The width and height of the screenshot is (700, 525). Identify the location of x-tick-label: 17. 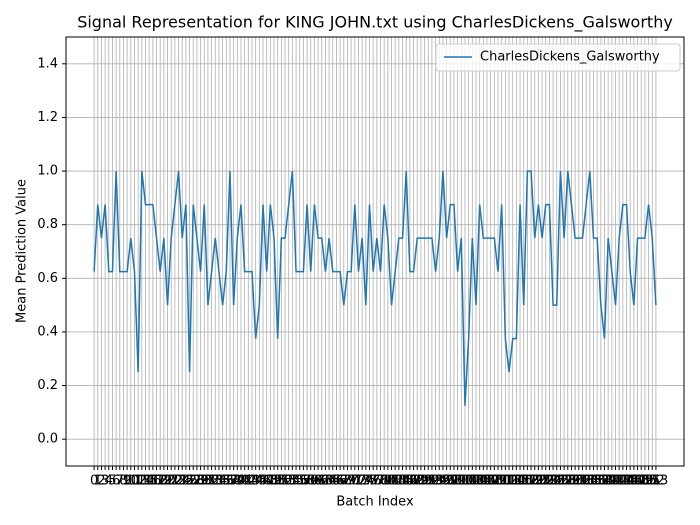
(156, 481).